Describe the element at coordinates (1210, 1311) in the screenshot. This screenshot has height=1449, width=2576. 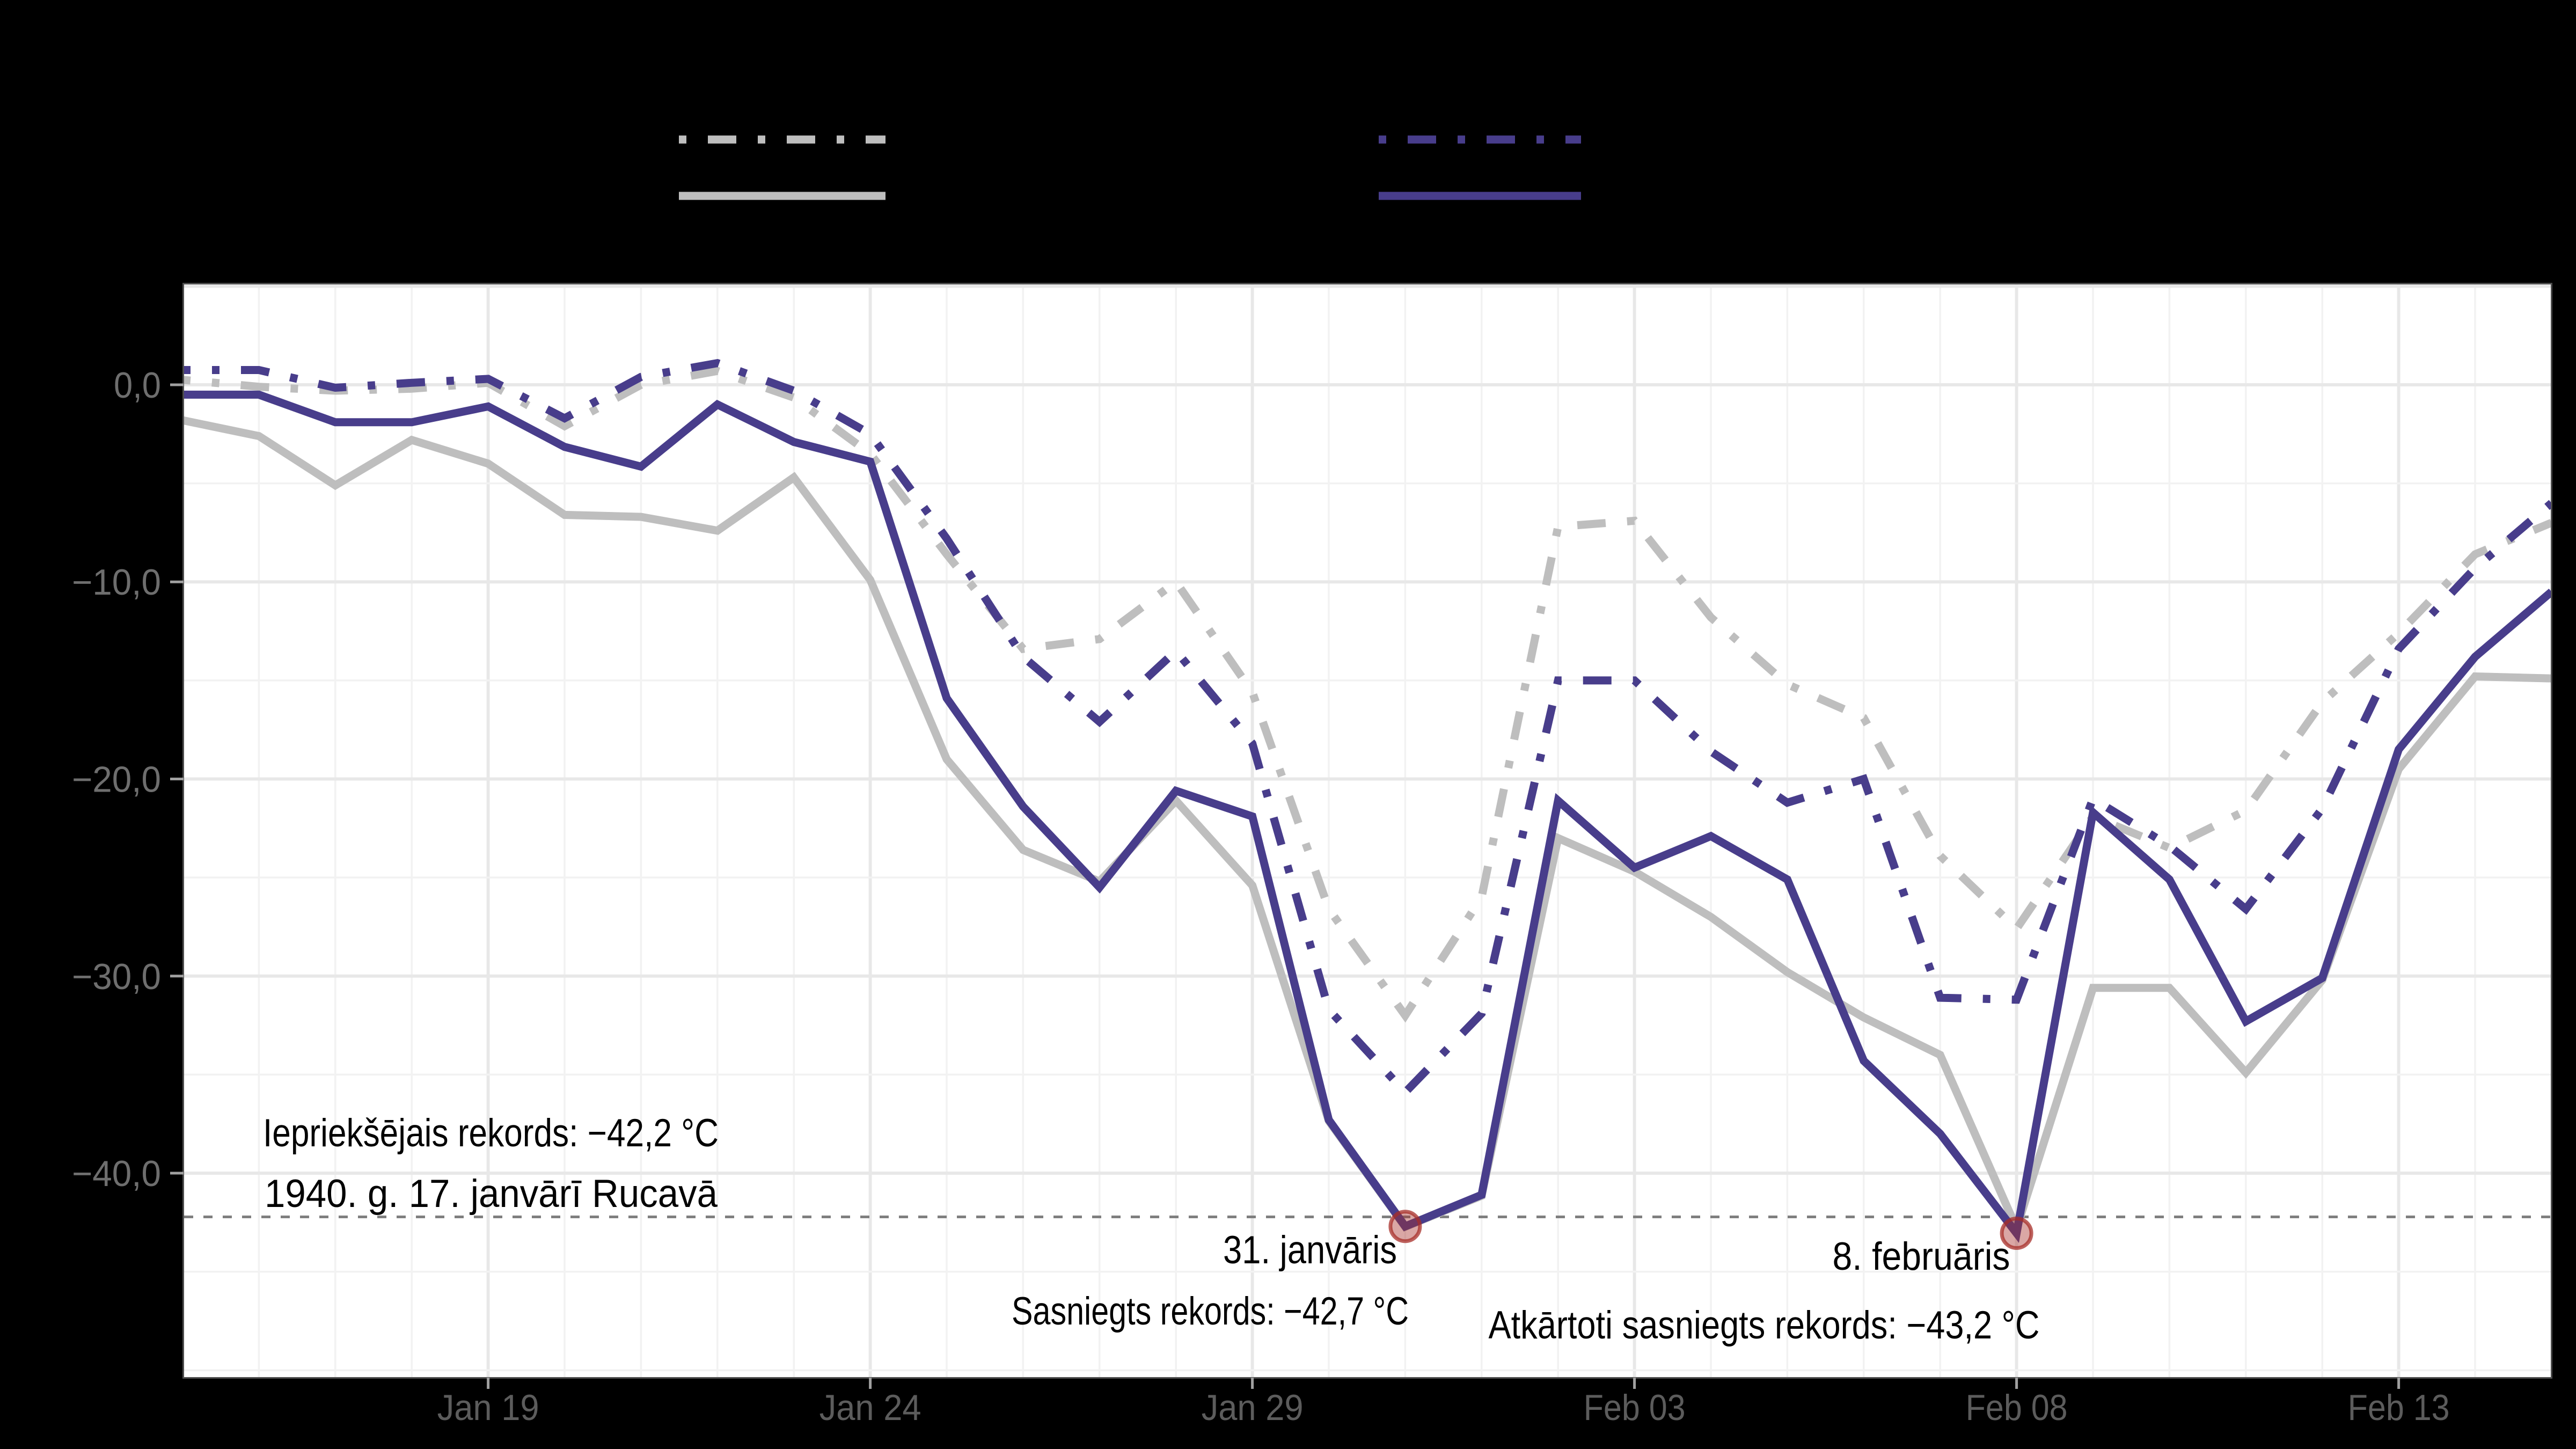
I see `svg-text: Sasniegts rekords: −42,7 °C` at that location.